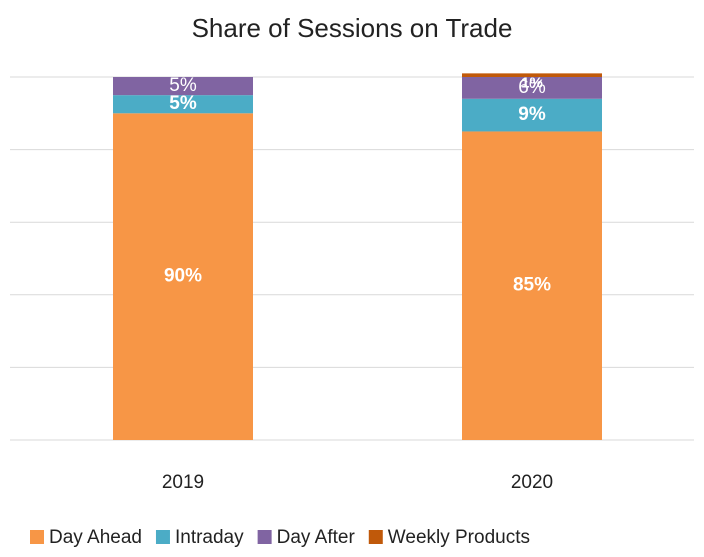 The image size is (704, 557). Describe the element at coordinates (352, 28) in the screenshot. I see `chart-title: Share of Sessions on Trade` at that location.